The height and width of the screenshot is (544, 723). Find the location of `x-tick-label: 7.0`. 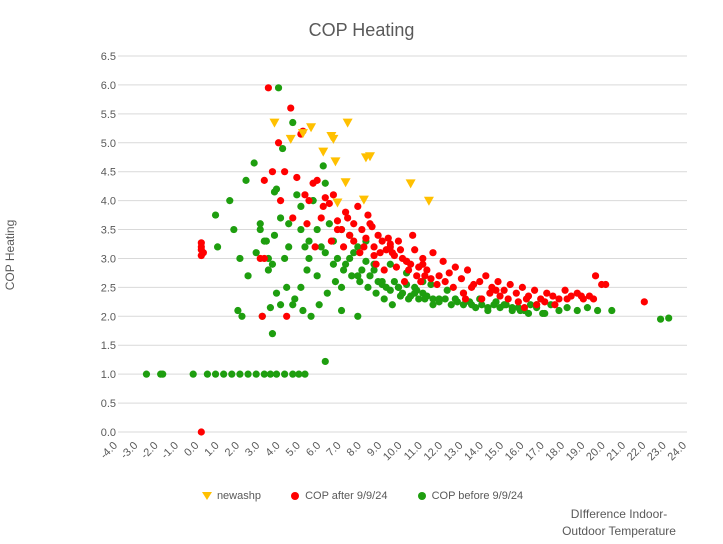

x-tick-label: 7.0 is located at coordinates (333, 449).